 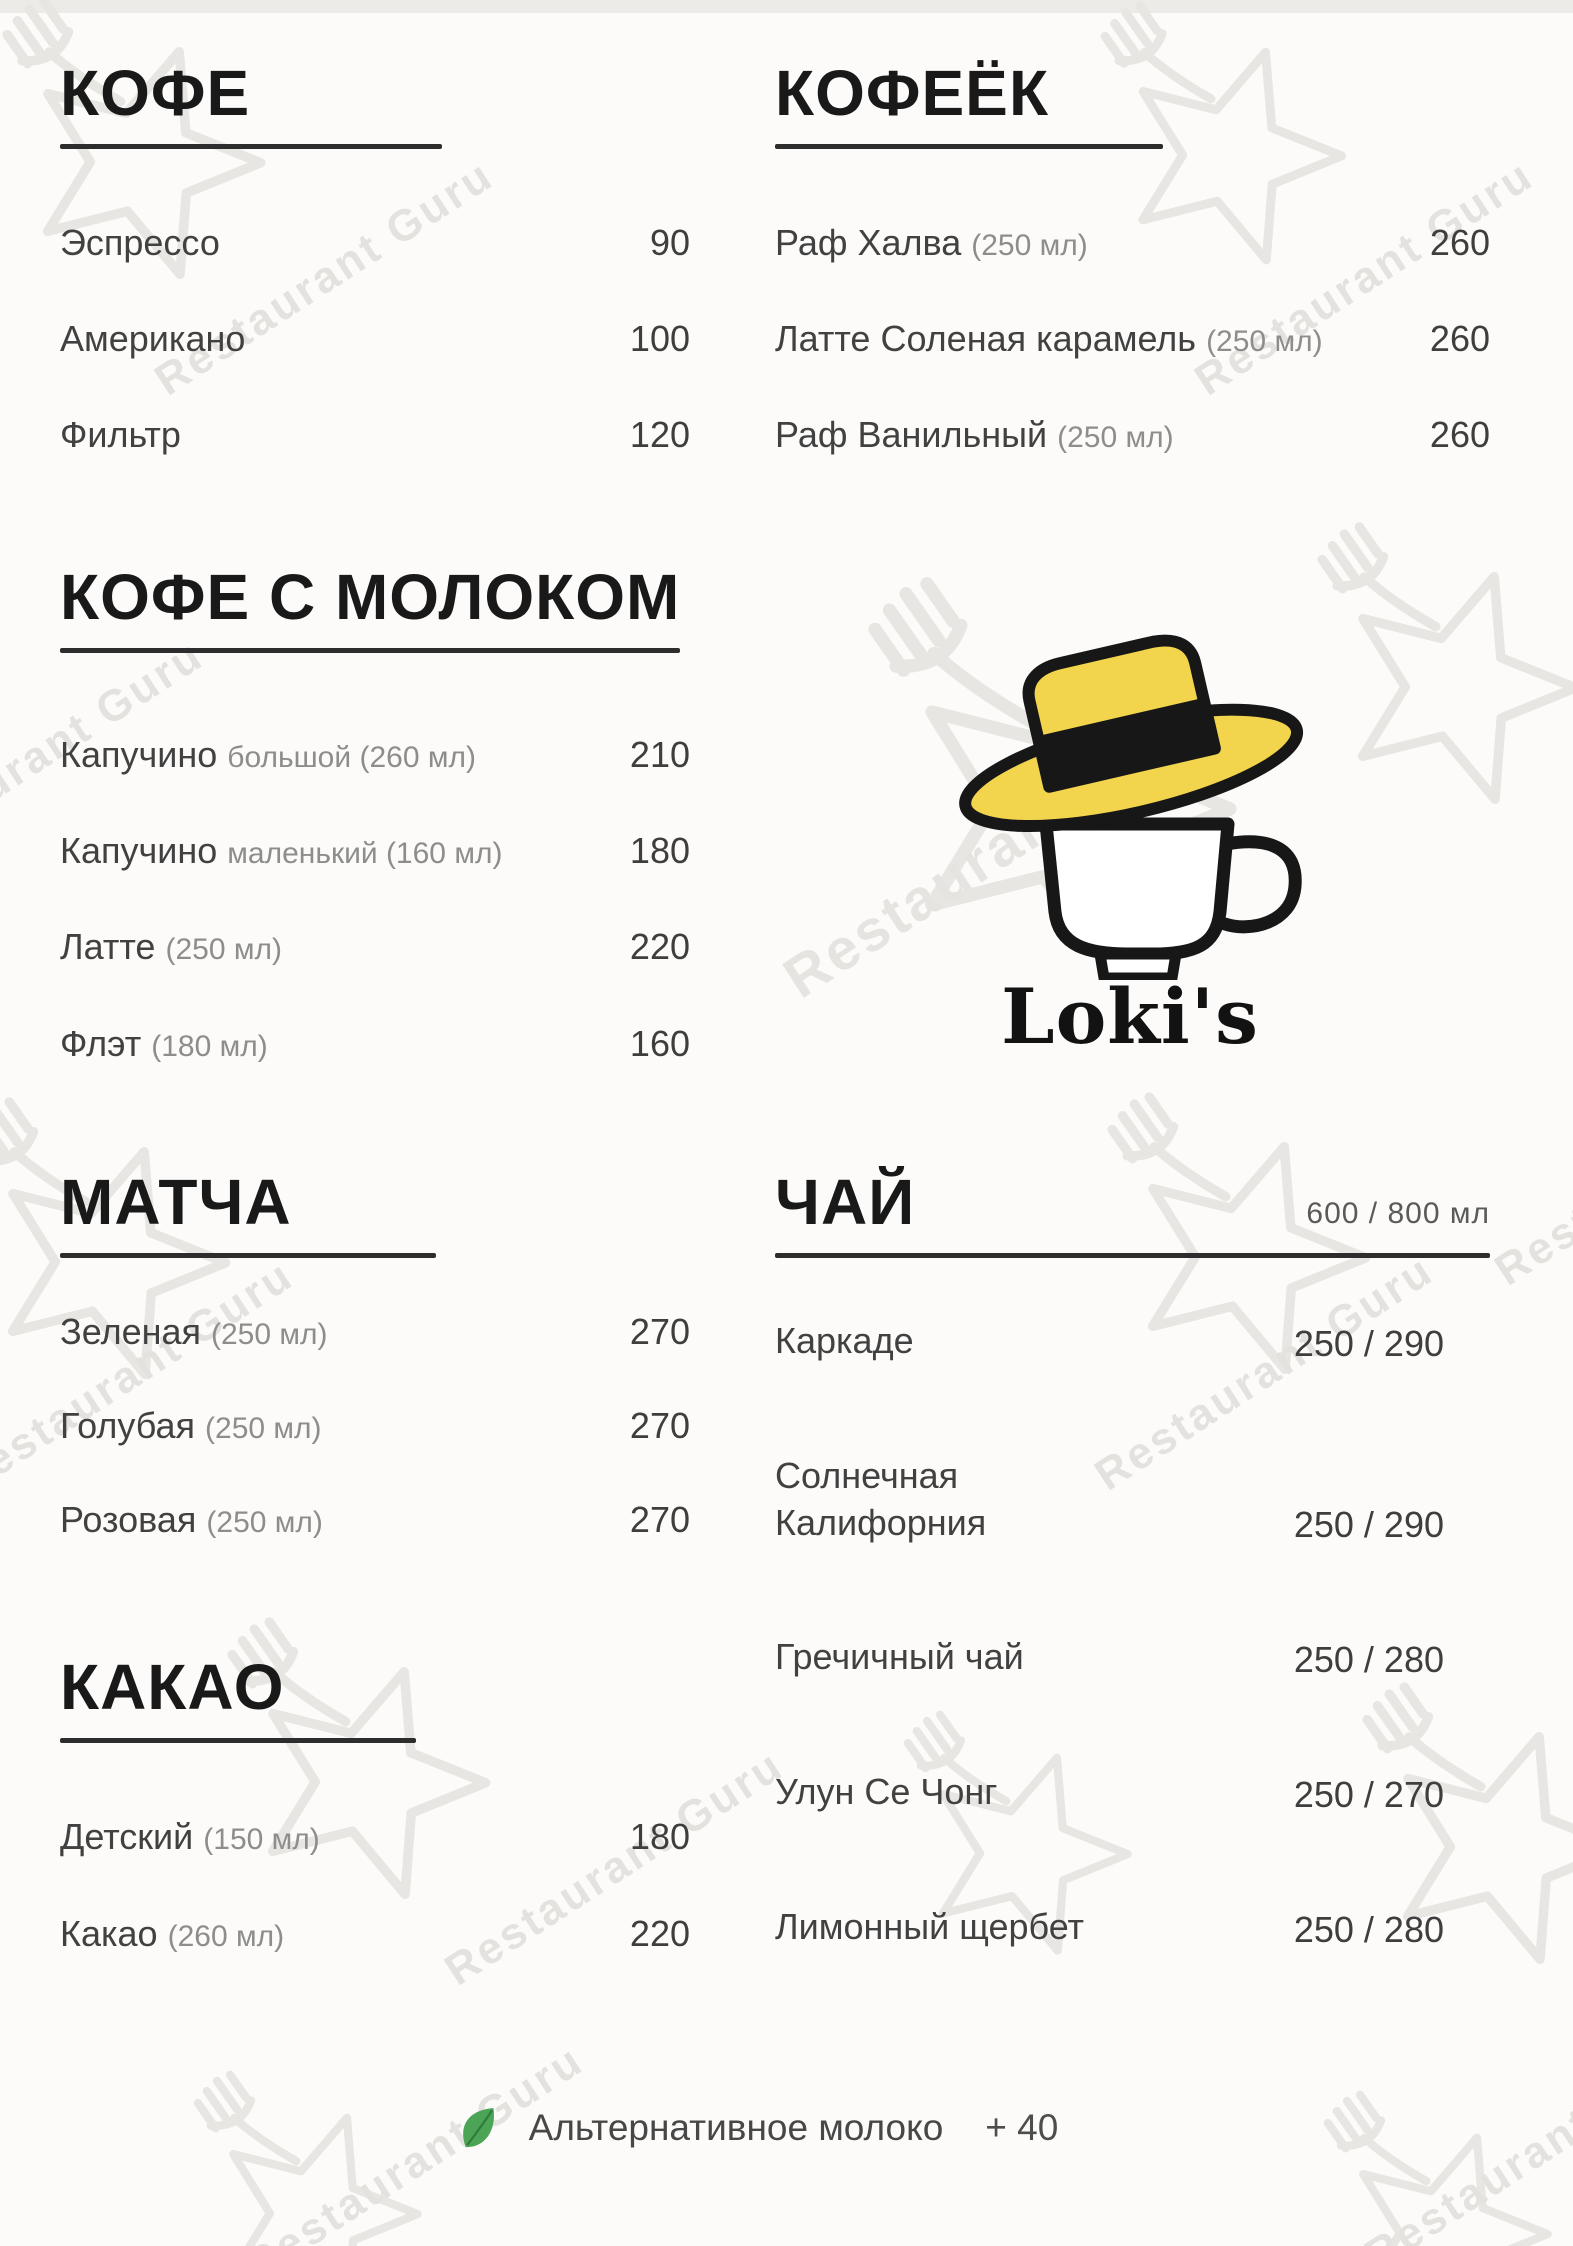 What do you see at coordinates (912, 93) in the screenshot?
I see `section-title: КОФЕЁК` at bounding box center [912, 93].